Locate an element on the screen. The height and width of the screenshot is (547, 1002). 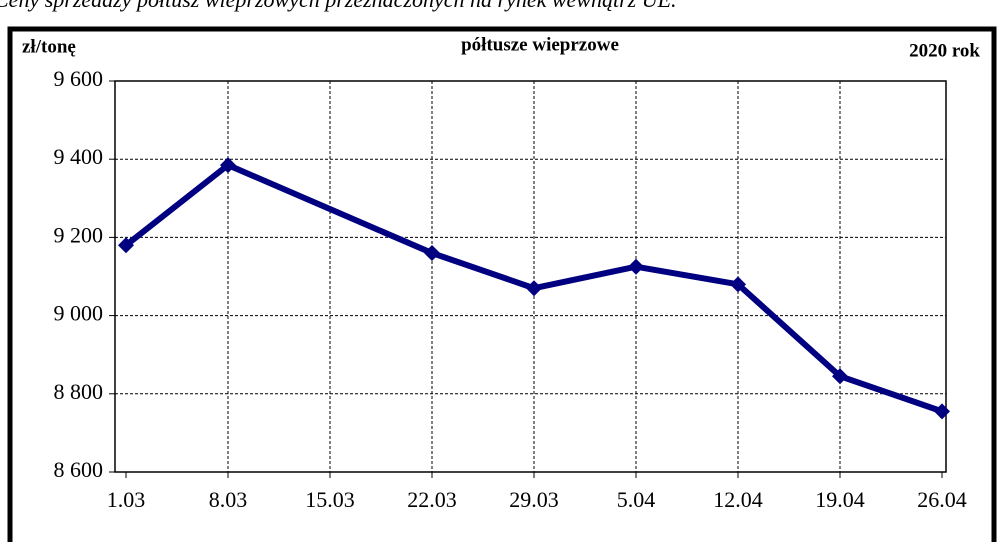
annotation: 2020 rok is located at coordinates (944, 50).